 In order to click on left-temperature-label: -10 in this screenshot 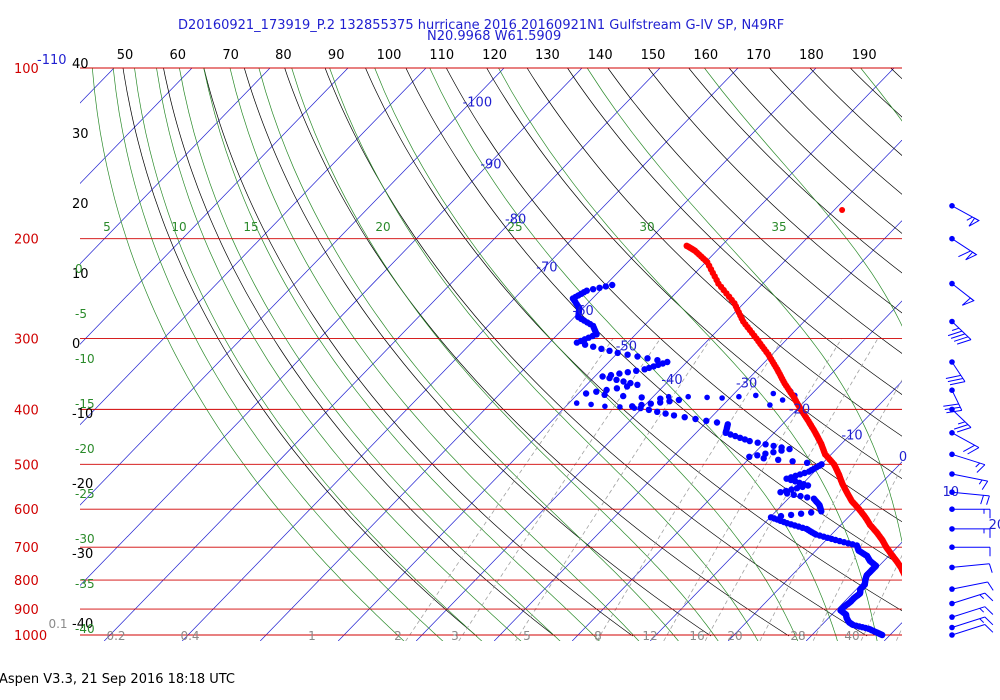, I will do `click(82, 414)`.